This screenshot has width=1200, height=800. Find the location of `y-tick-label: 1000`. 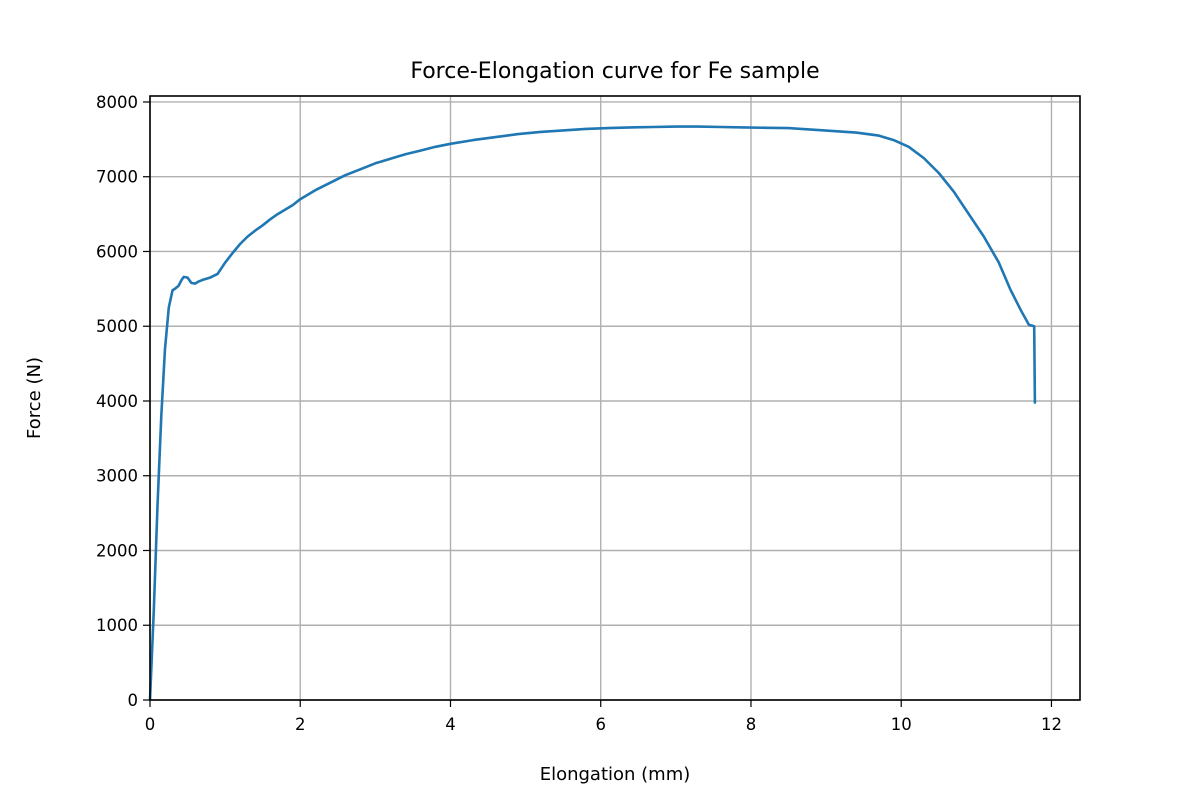

y-tick-label: 1000 is located at coordinates (117, 625).